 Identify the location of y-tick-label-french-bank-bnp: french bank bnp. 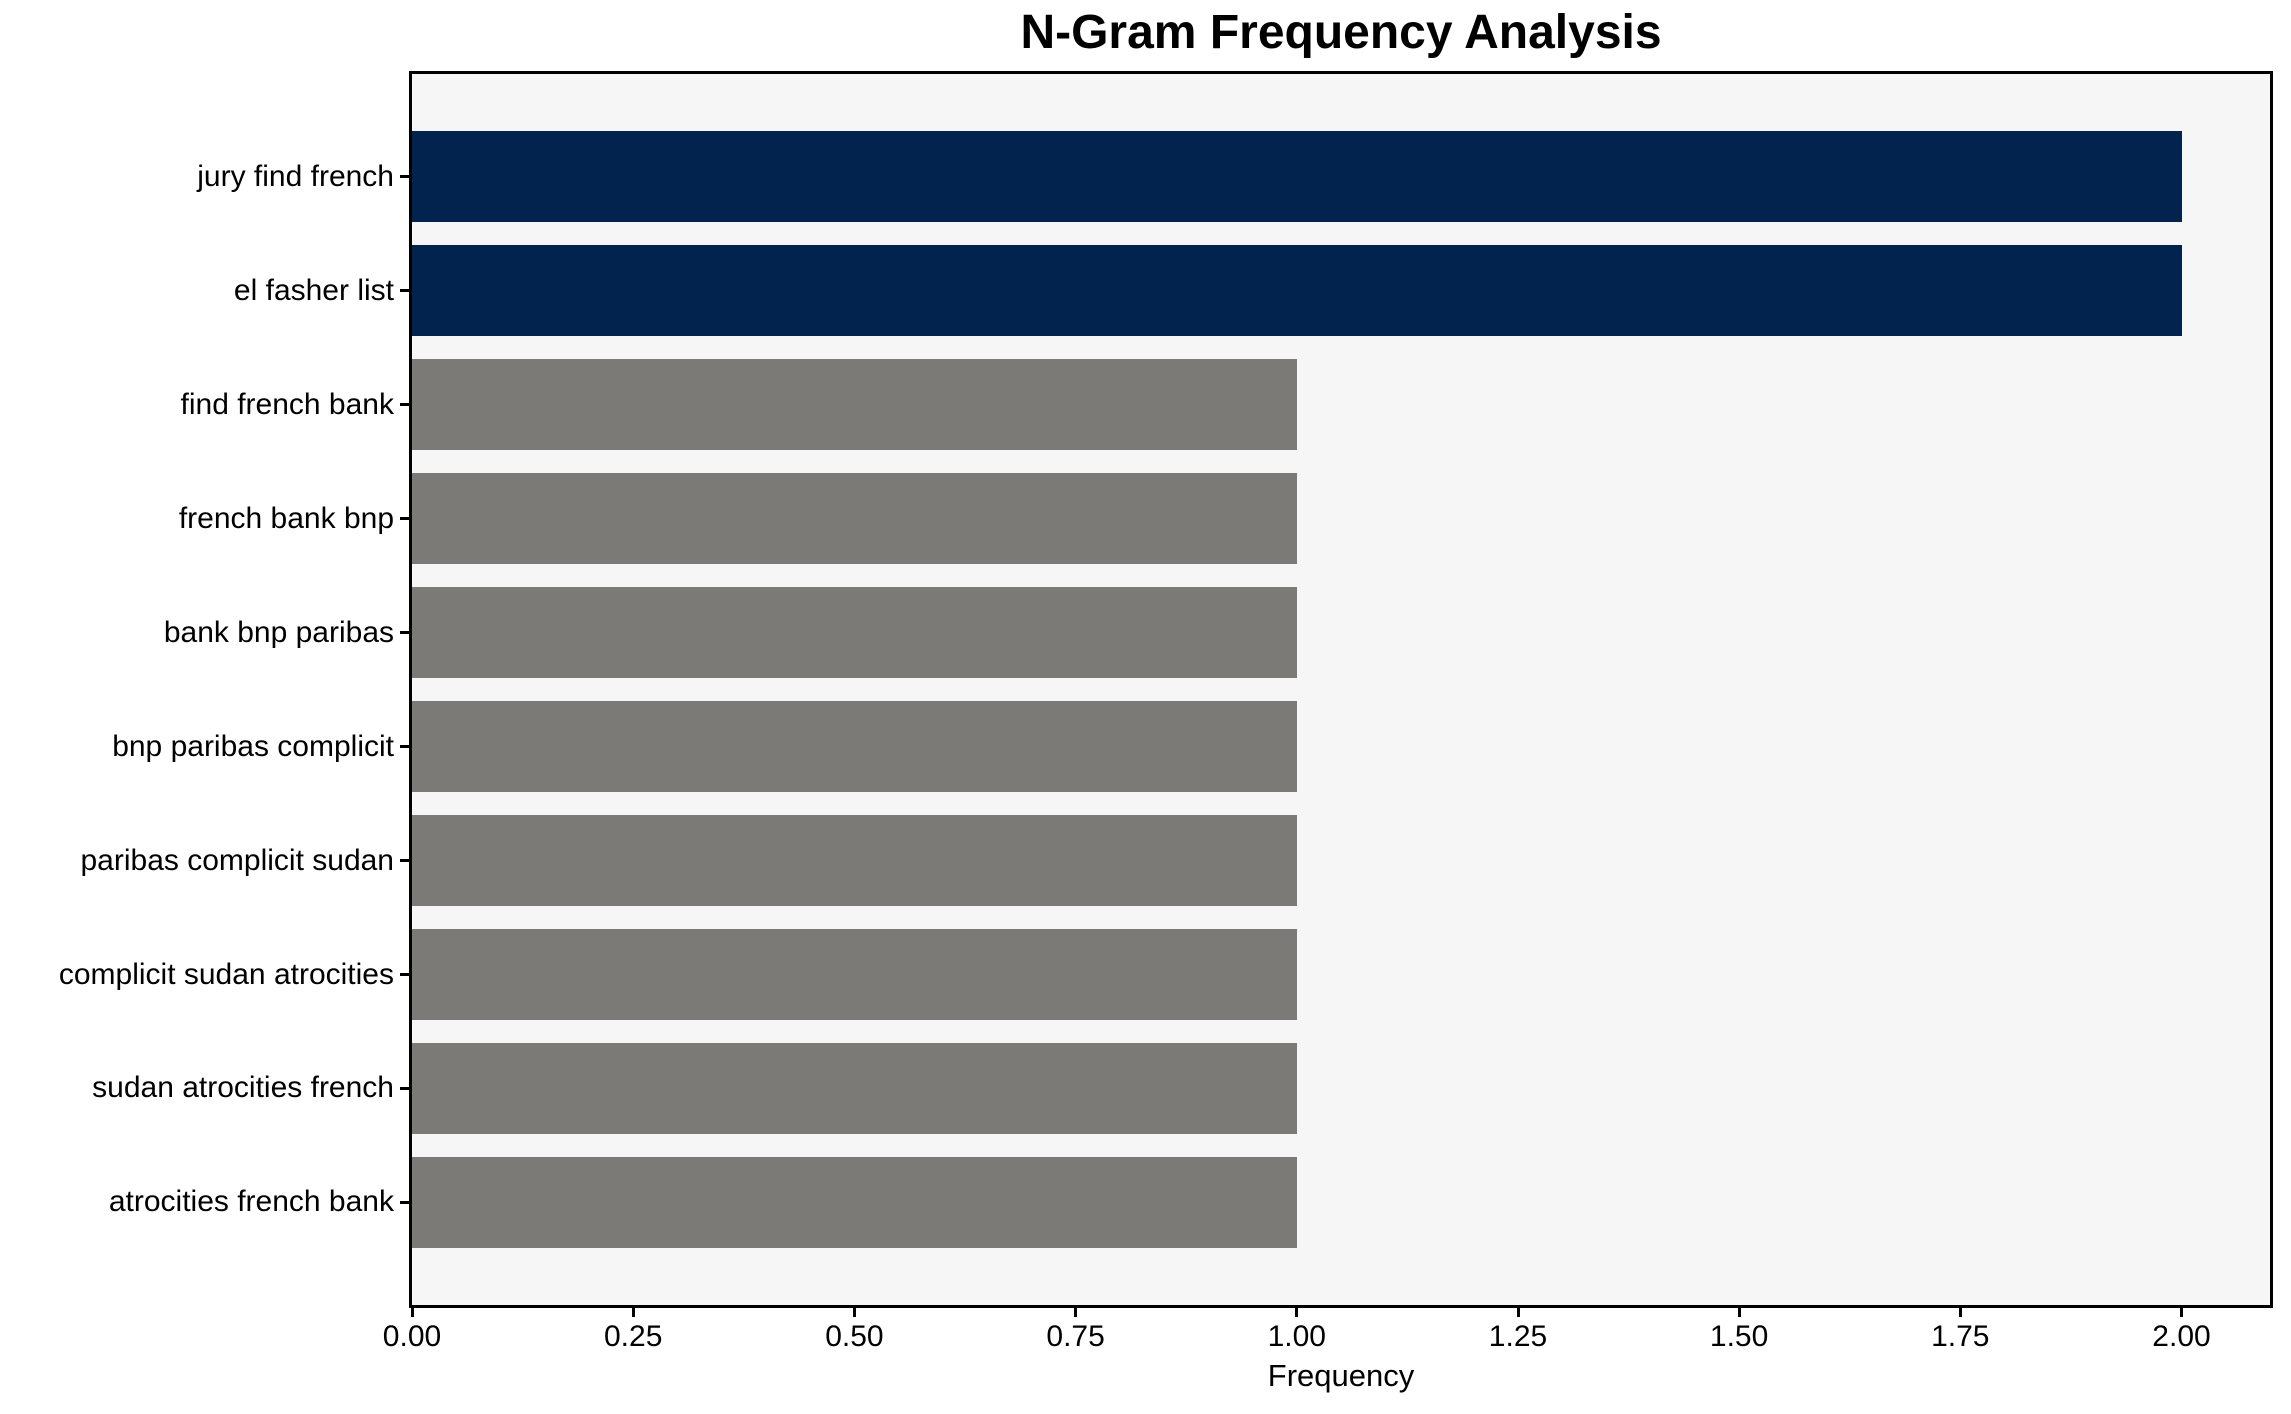
(286, 518).